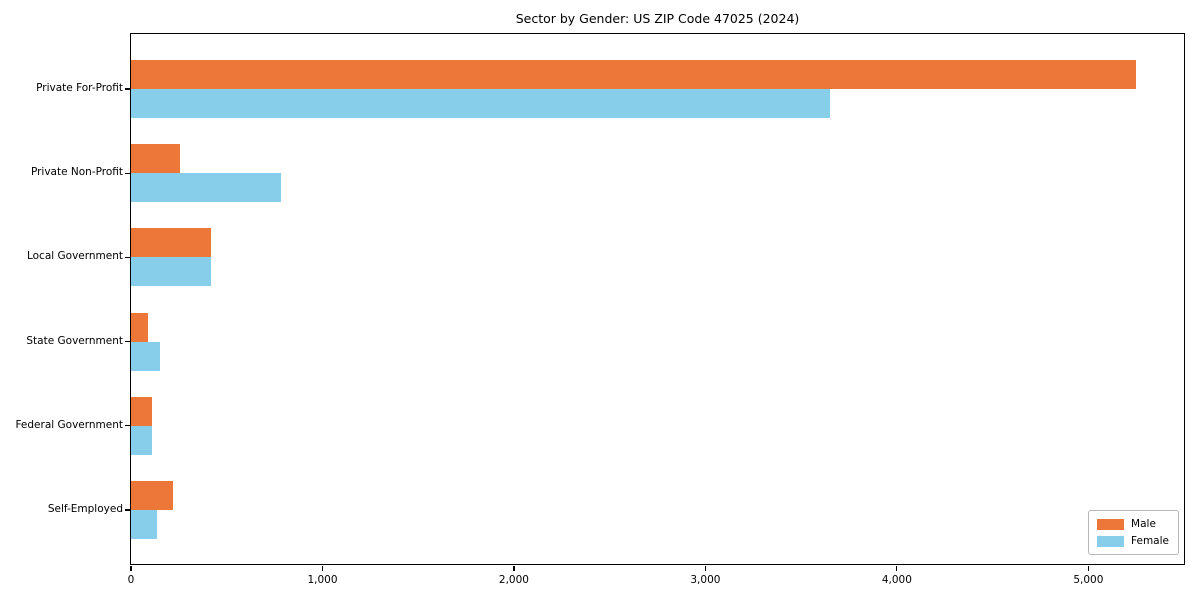  I want to click on x-tick-label: 4,000, so click(896, 580).